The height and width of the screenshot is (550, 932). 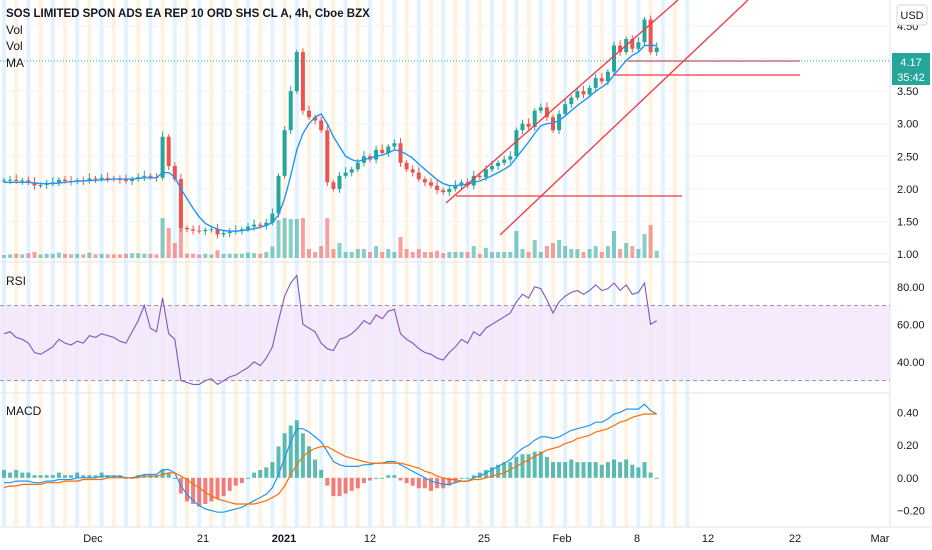 I want to click on last-price-value: 4.17, so click(x=910, y=63).